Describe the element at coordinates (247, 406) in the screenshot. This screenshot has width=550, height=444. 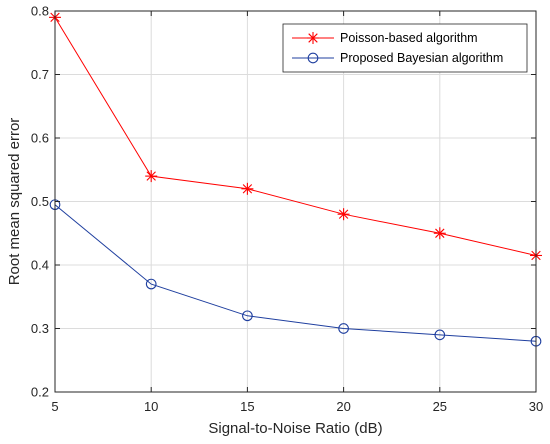
I see `x-tick-label: 15` at that location.